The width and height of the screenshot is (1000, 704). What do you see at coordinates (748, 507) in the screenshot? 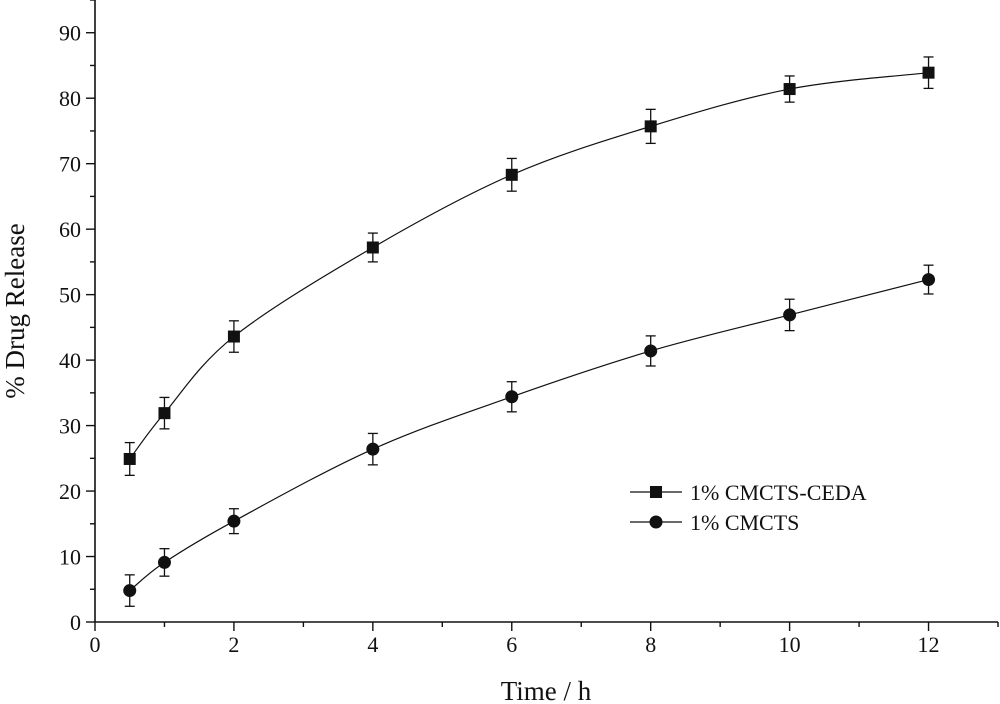
I see `legend: 1% CMCTS-CEDA 1% CMCTS` at bounding box center [748, 507].